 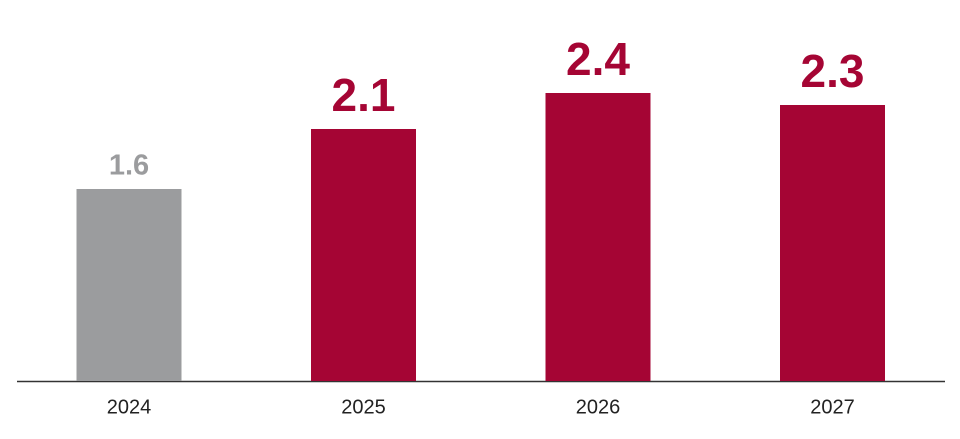 I want to click on value-label: 2.4, so click(x=598, y=59).